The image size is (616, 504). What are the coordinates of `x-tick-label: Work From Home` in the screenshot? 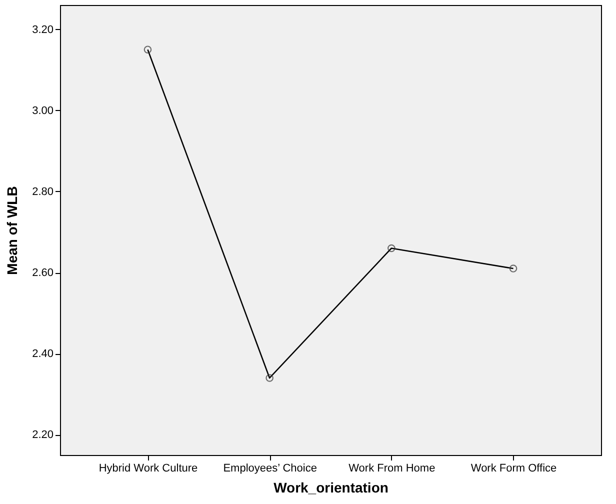 It's located at (392, 468).